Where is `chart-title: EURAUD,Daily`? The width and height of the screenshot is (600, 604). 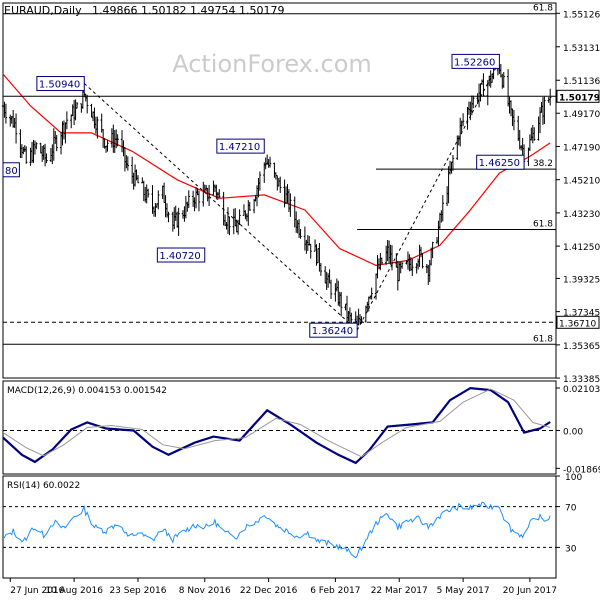 chart-title: EURAUD,Daily is located at coordinates (43, 10).